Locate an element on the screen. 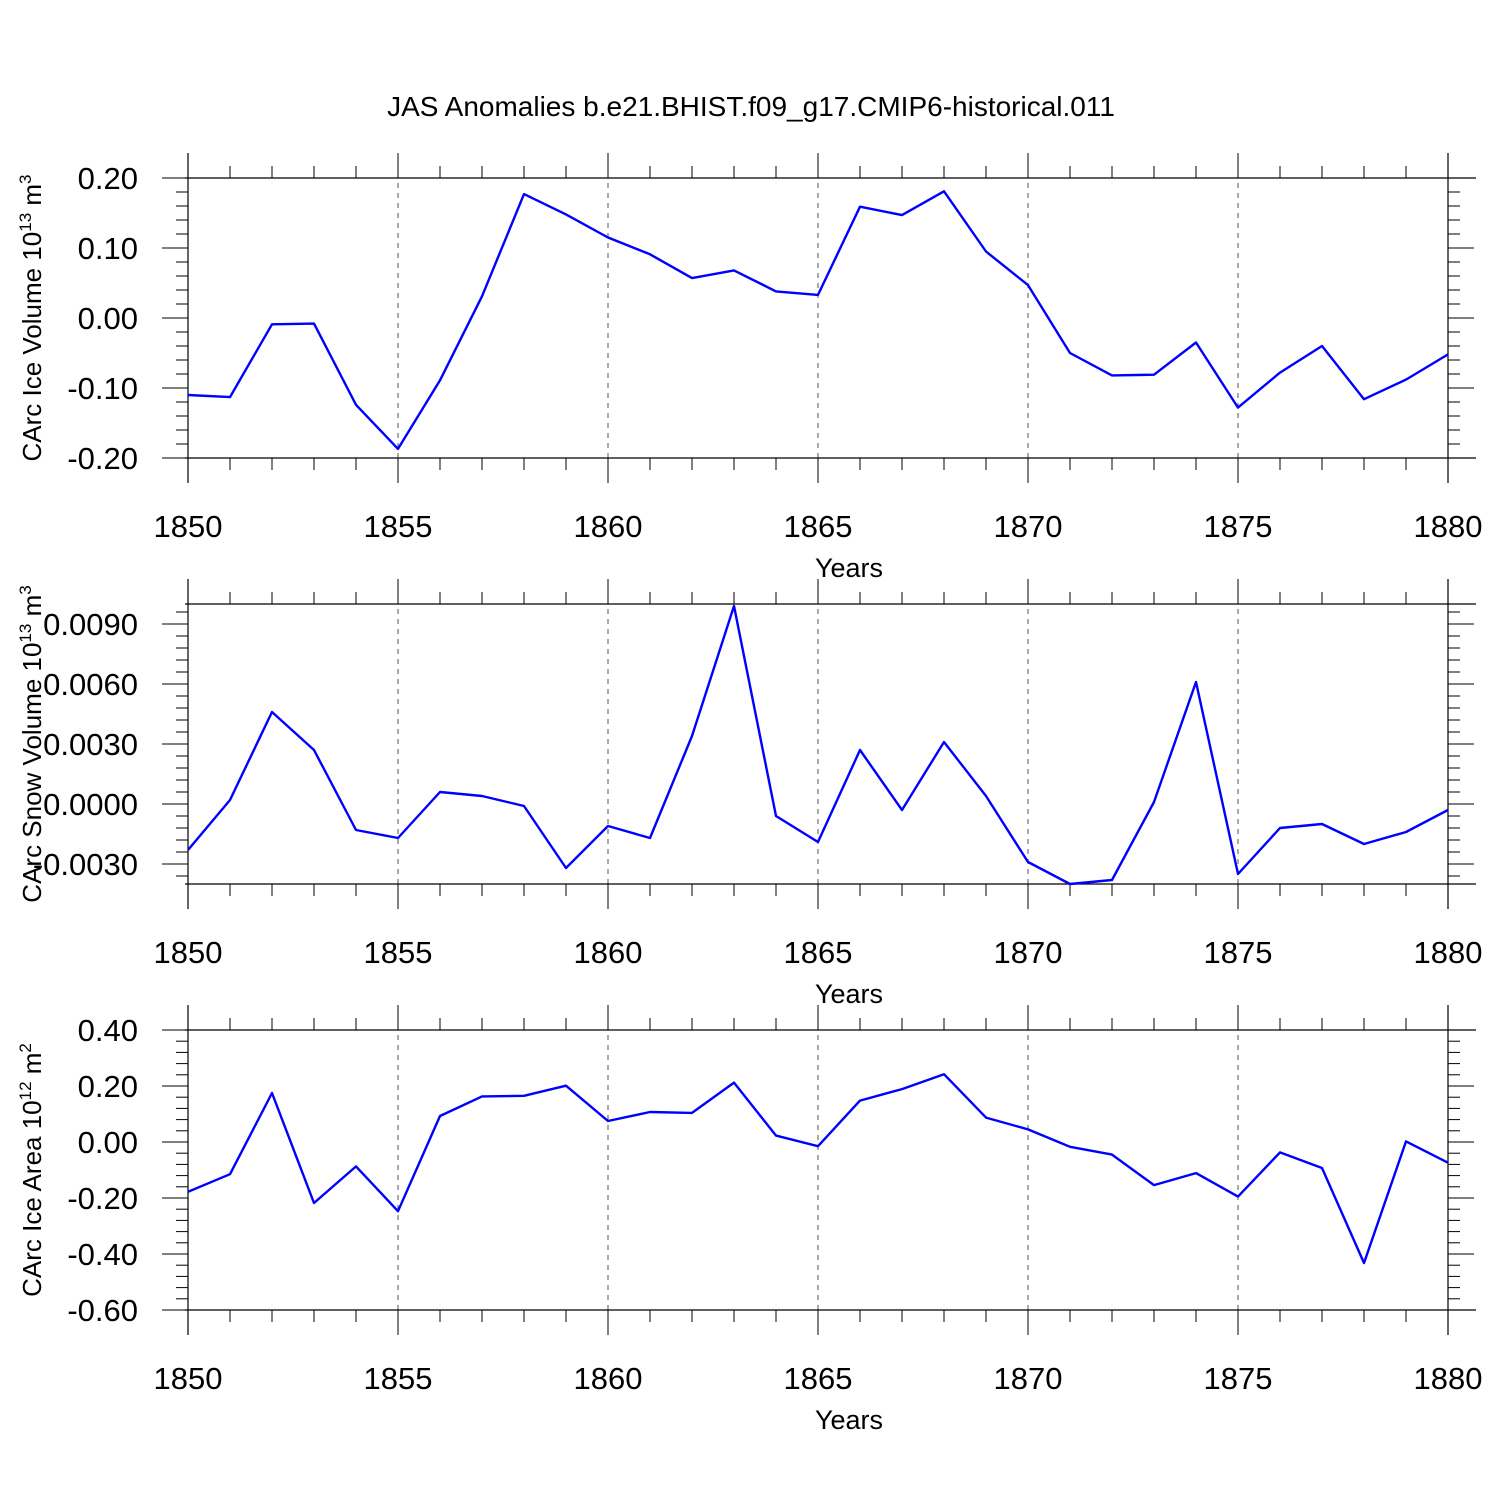  y-tick-label: 0.0030 is located at coordinates (90, 744).